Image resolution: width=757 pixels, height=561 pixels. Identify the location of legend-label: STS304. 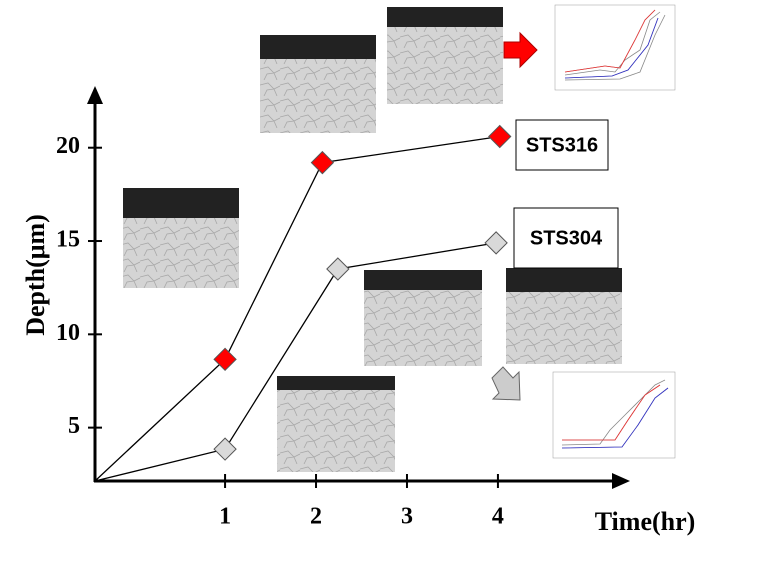
(566, 238).